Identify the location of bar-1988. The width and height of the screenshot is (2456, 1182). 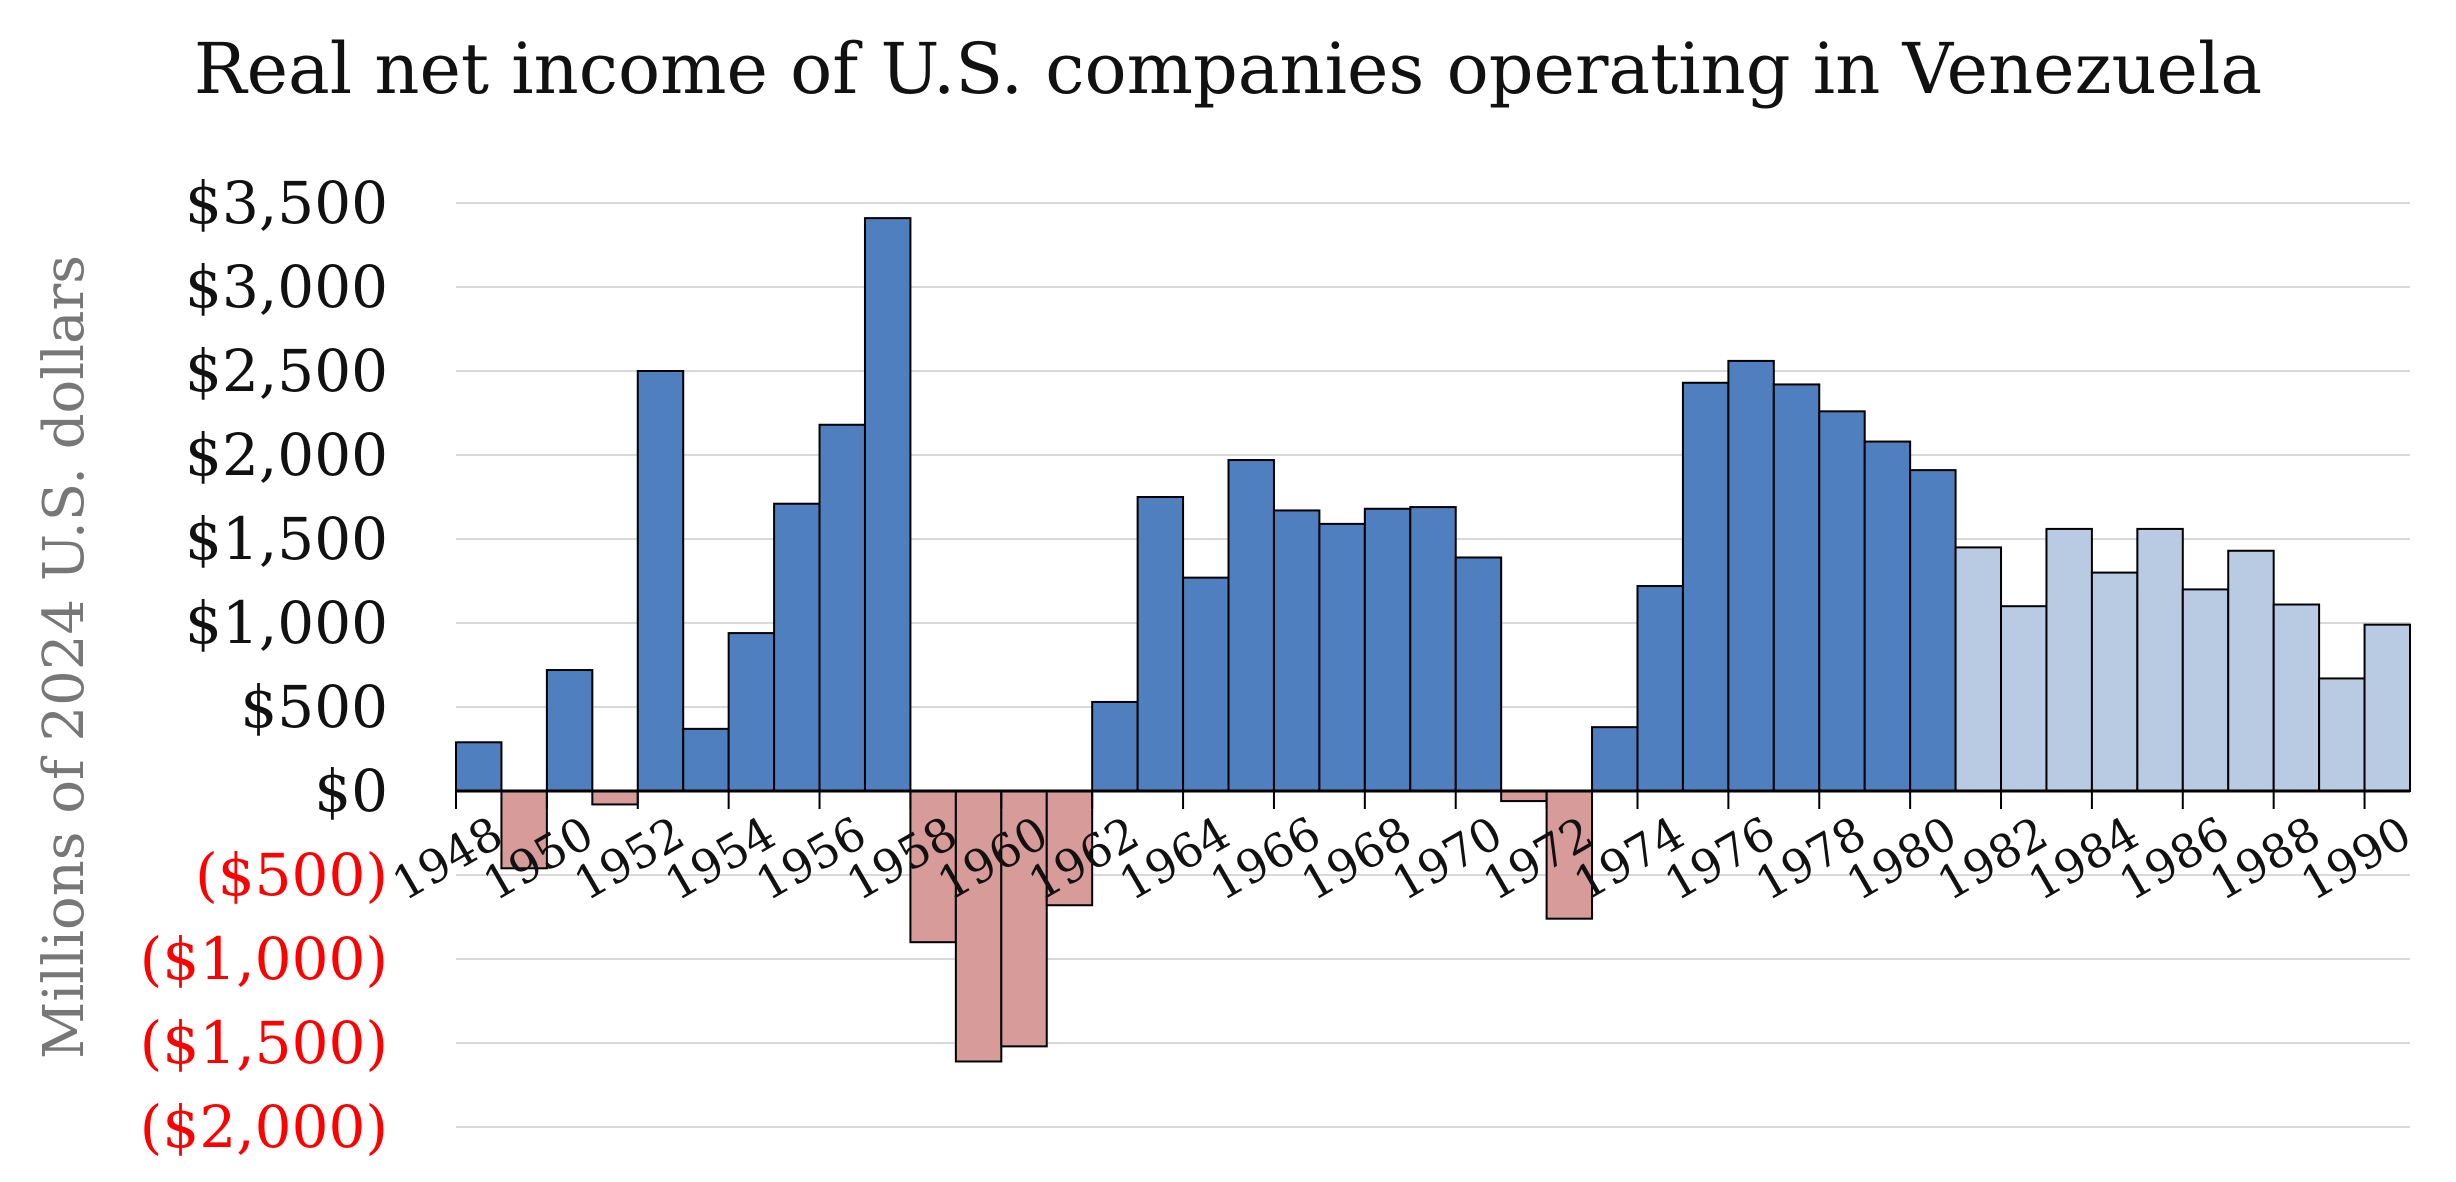
(2296, 698).